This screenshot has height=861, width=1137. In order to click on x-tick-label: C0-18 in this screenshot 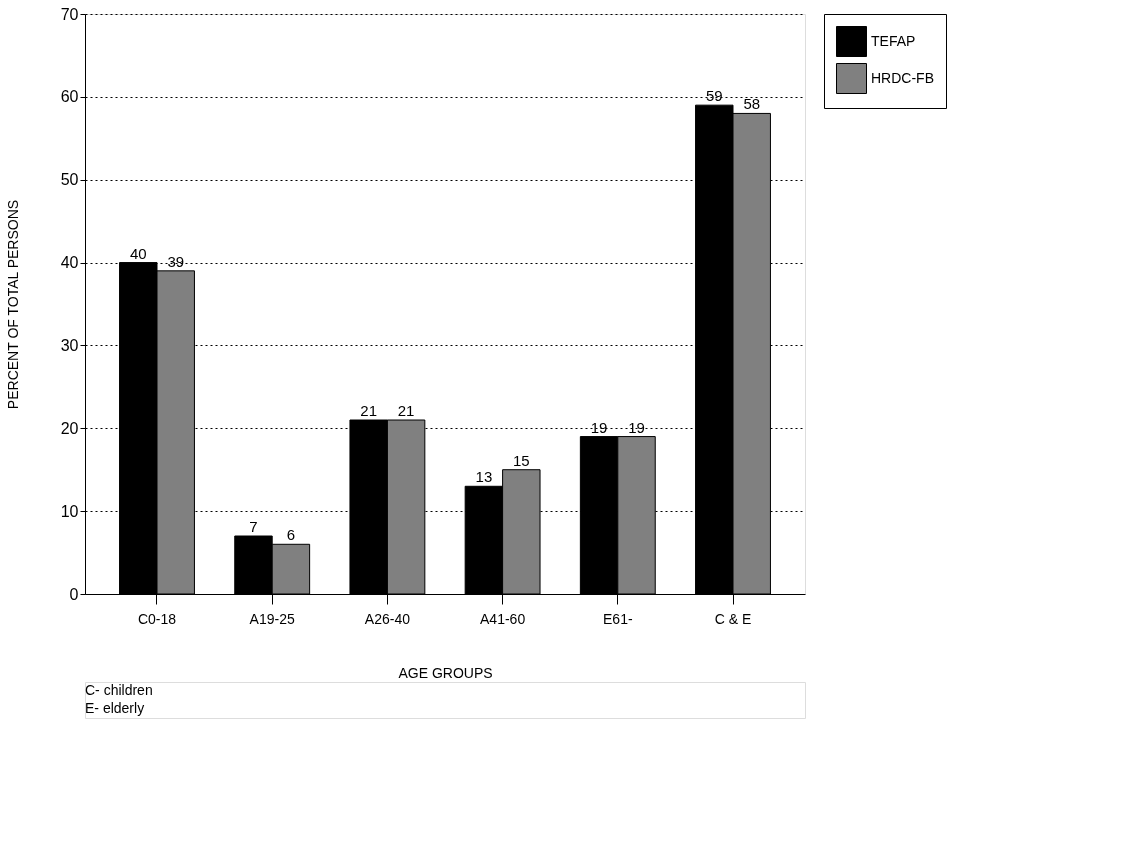, I will do `click(157, 618)`.